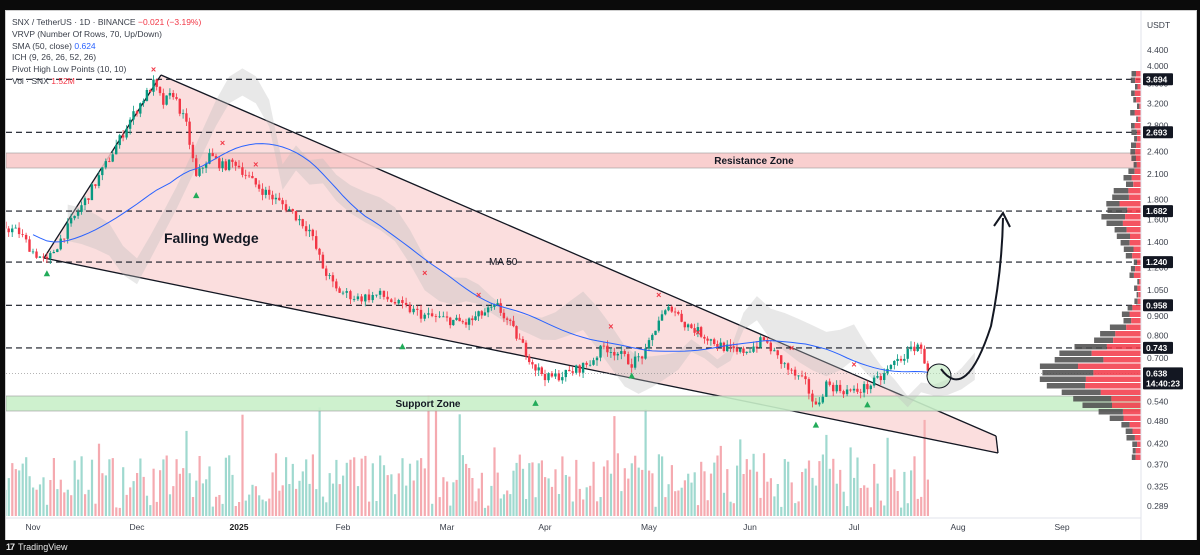 The image size is (1200, 555). What do you see at coordinates (54, 57) in the screenshot?
I see `legend-ichimoku: ICH (9, 26, 26, 52, 26)` at bounding box center [54, 57].